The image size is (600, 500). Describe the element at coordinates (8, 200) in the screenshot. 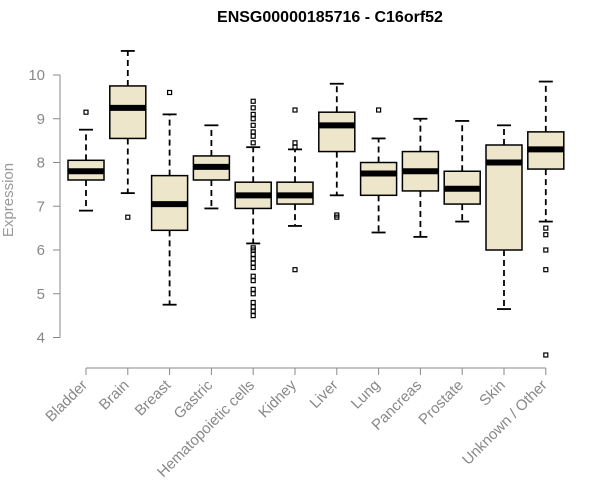

I see `y-axis-label: Expression` at that location.